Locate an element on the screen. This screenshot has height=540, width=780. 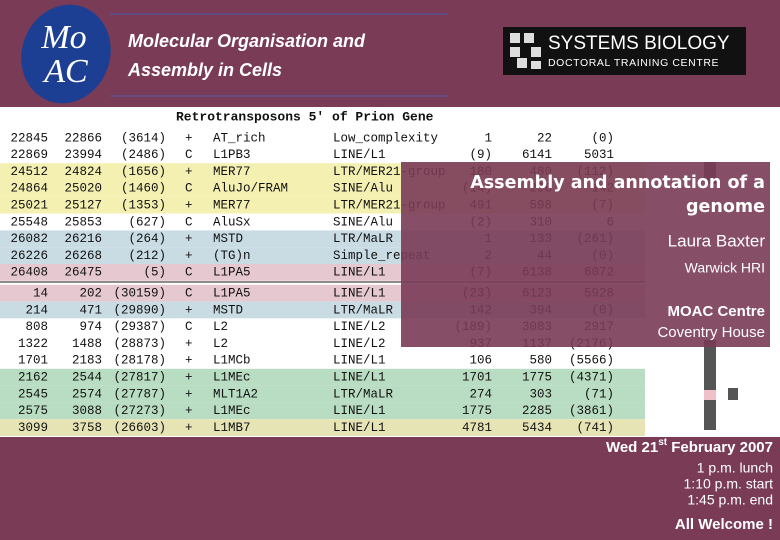
cell-repeat-end: 6141 is located at coordinates (537, 155).